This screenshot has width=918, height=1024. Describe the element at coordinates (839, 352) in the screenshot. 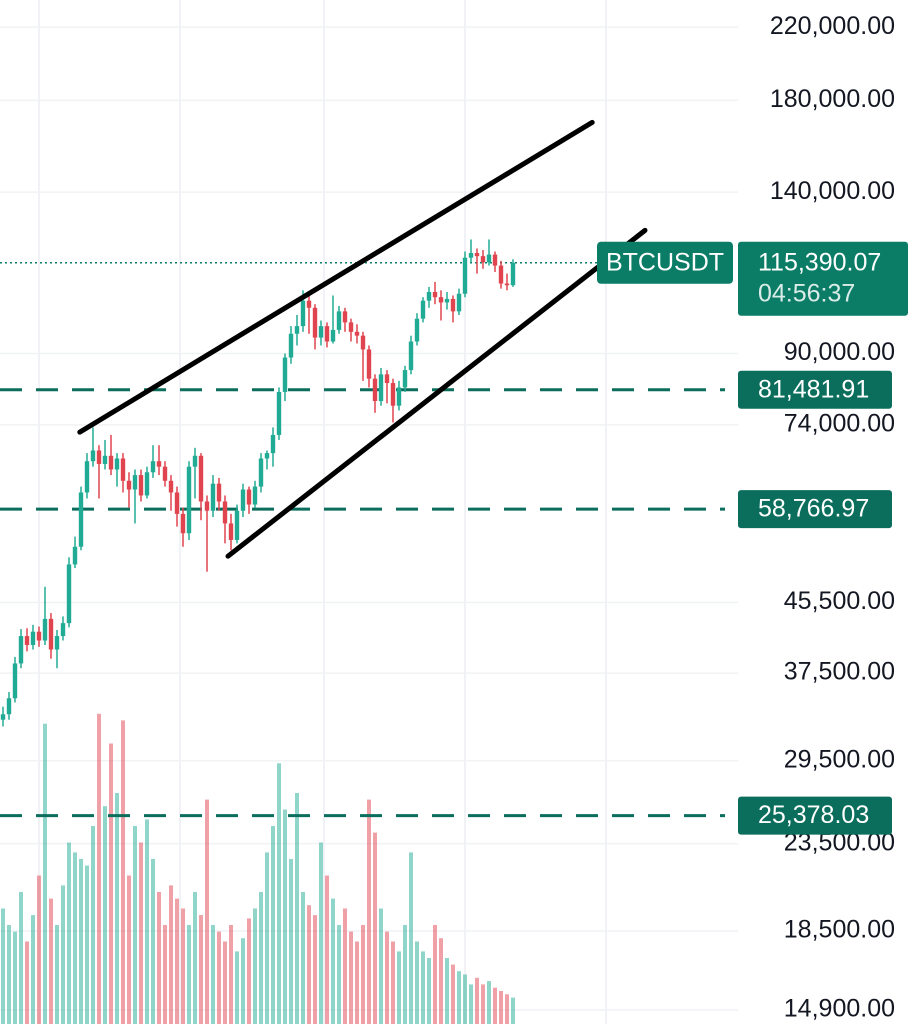

I see `y-tick-label: 90,000.00` at that location.